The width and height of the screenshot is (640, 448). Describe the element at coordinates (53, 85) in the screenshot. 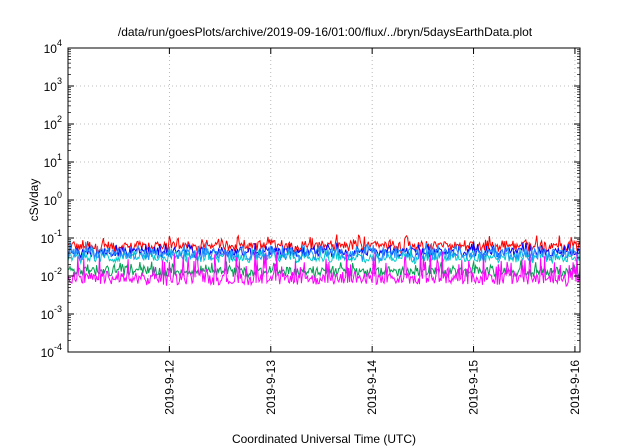

I see `y-tick-label: 10³` at that location.